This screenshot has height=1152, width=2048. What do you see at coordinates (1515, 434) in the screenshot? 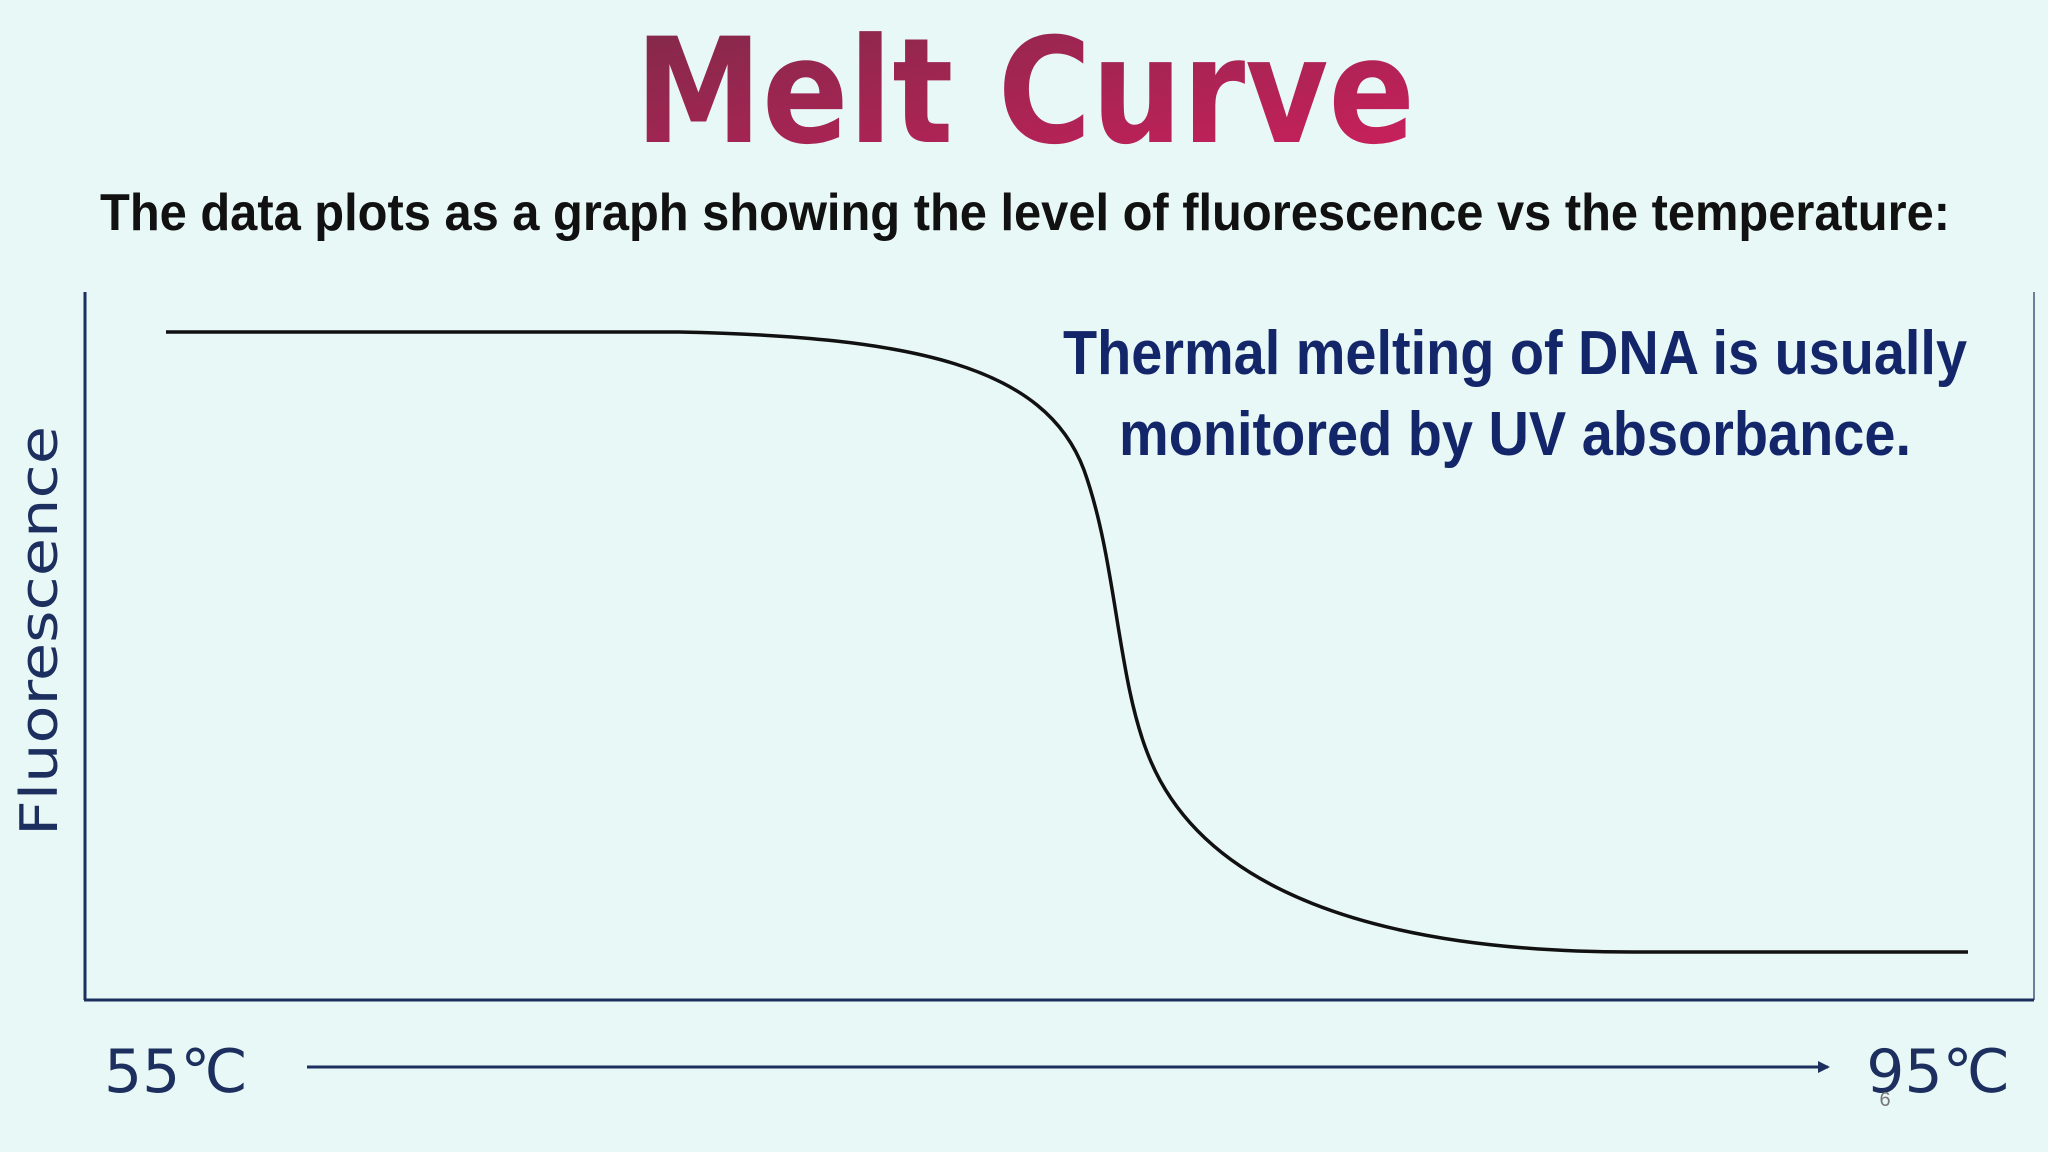
I see `note-line: monitored by UV absorbance.` at bounding box center [1515, 434].